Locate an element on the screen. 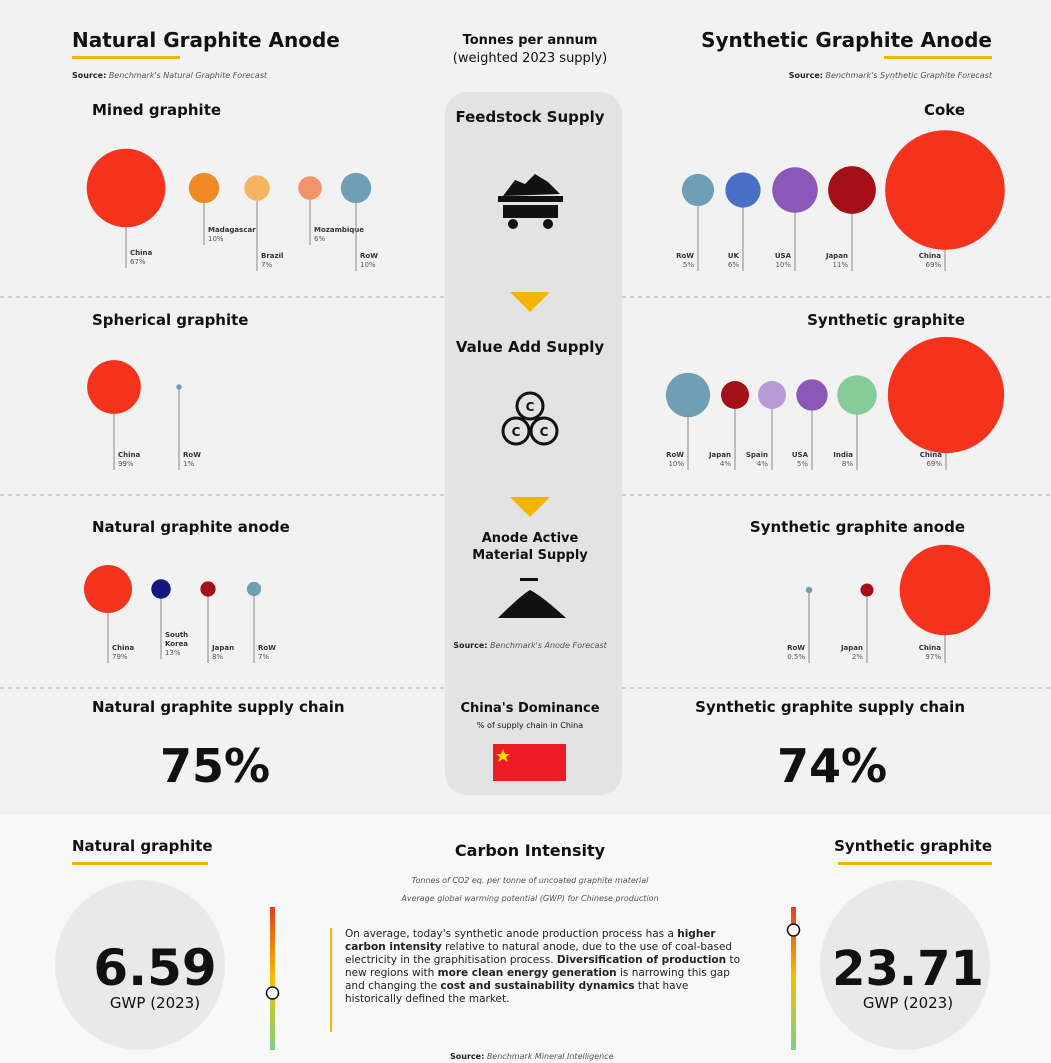  dominance-subtitle: % of supply chain in China is located at coordinates (530, 725).